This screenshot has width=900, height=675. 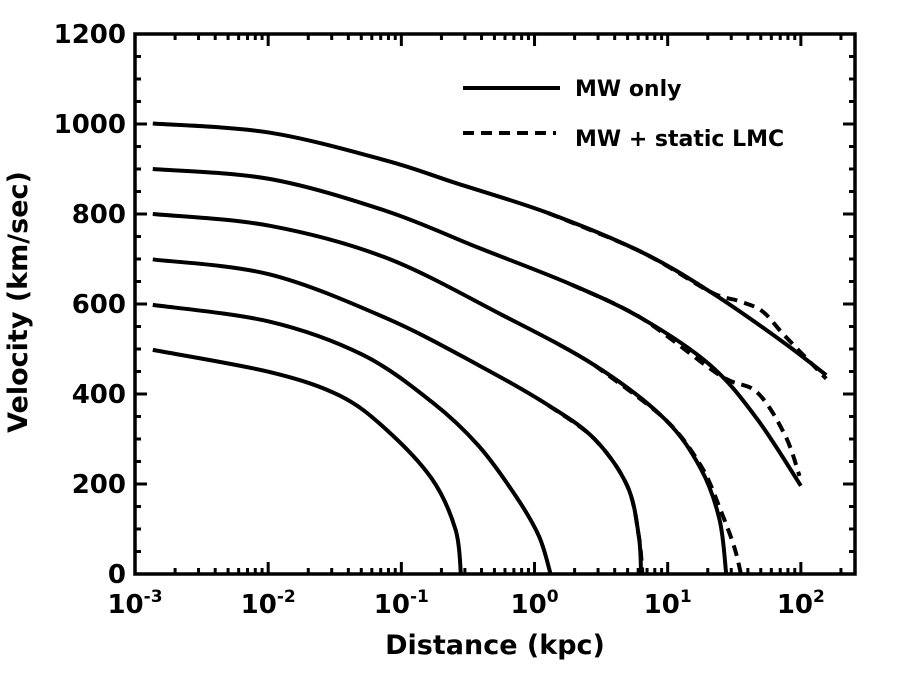 I want to click on x-tick-exponent: -3, so click(x=153, y=597).